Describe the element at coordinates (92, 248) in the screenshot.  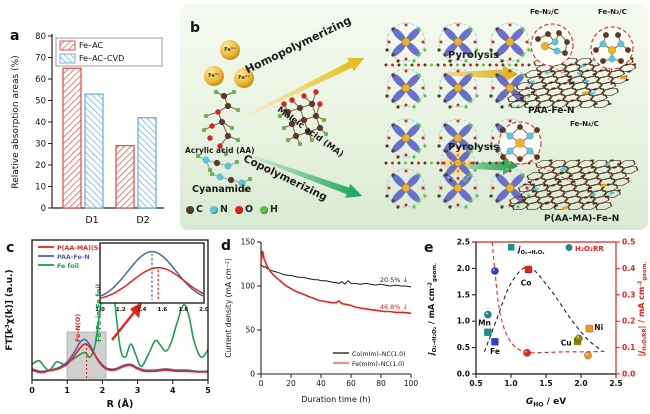
I see `legend-P(AA-MA)(5-1)-Fe-N: P(AA-MA)(5-1)-Fe-N` at that location.